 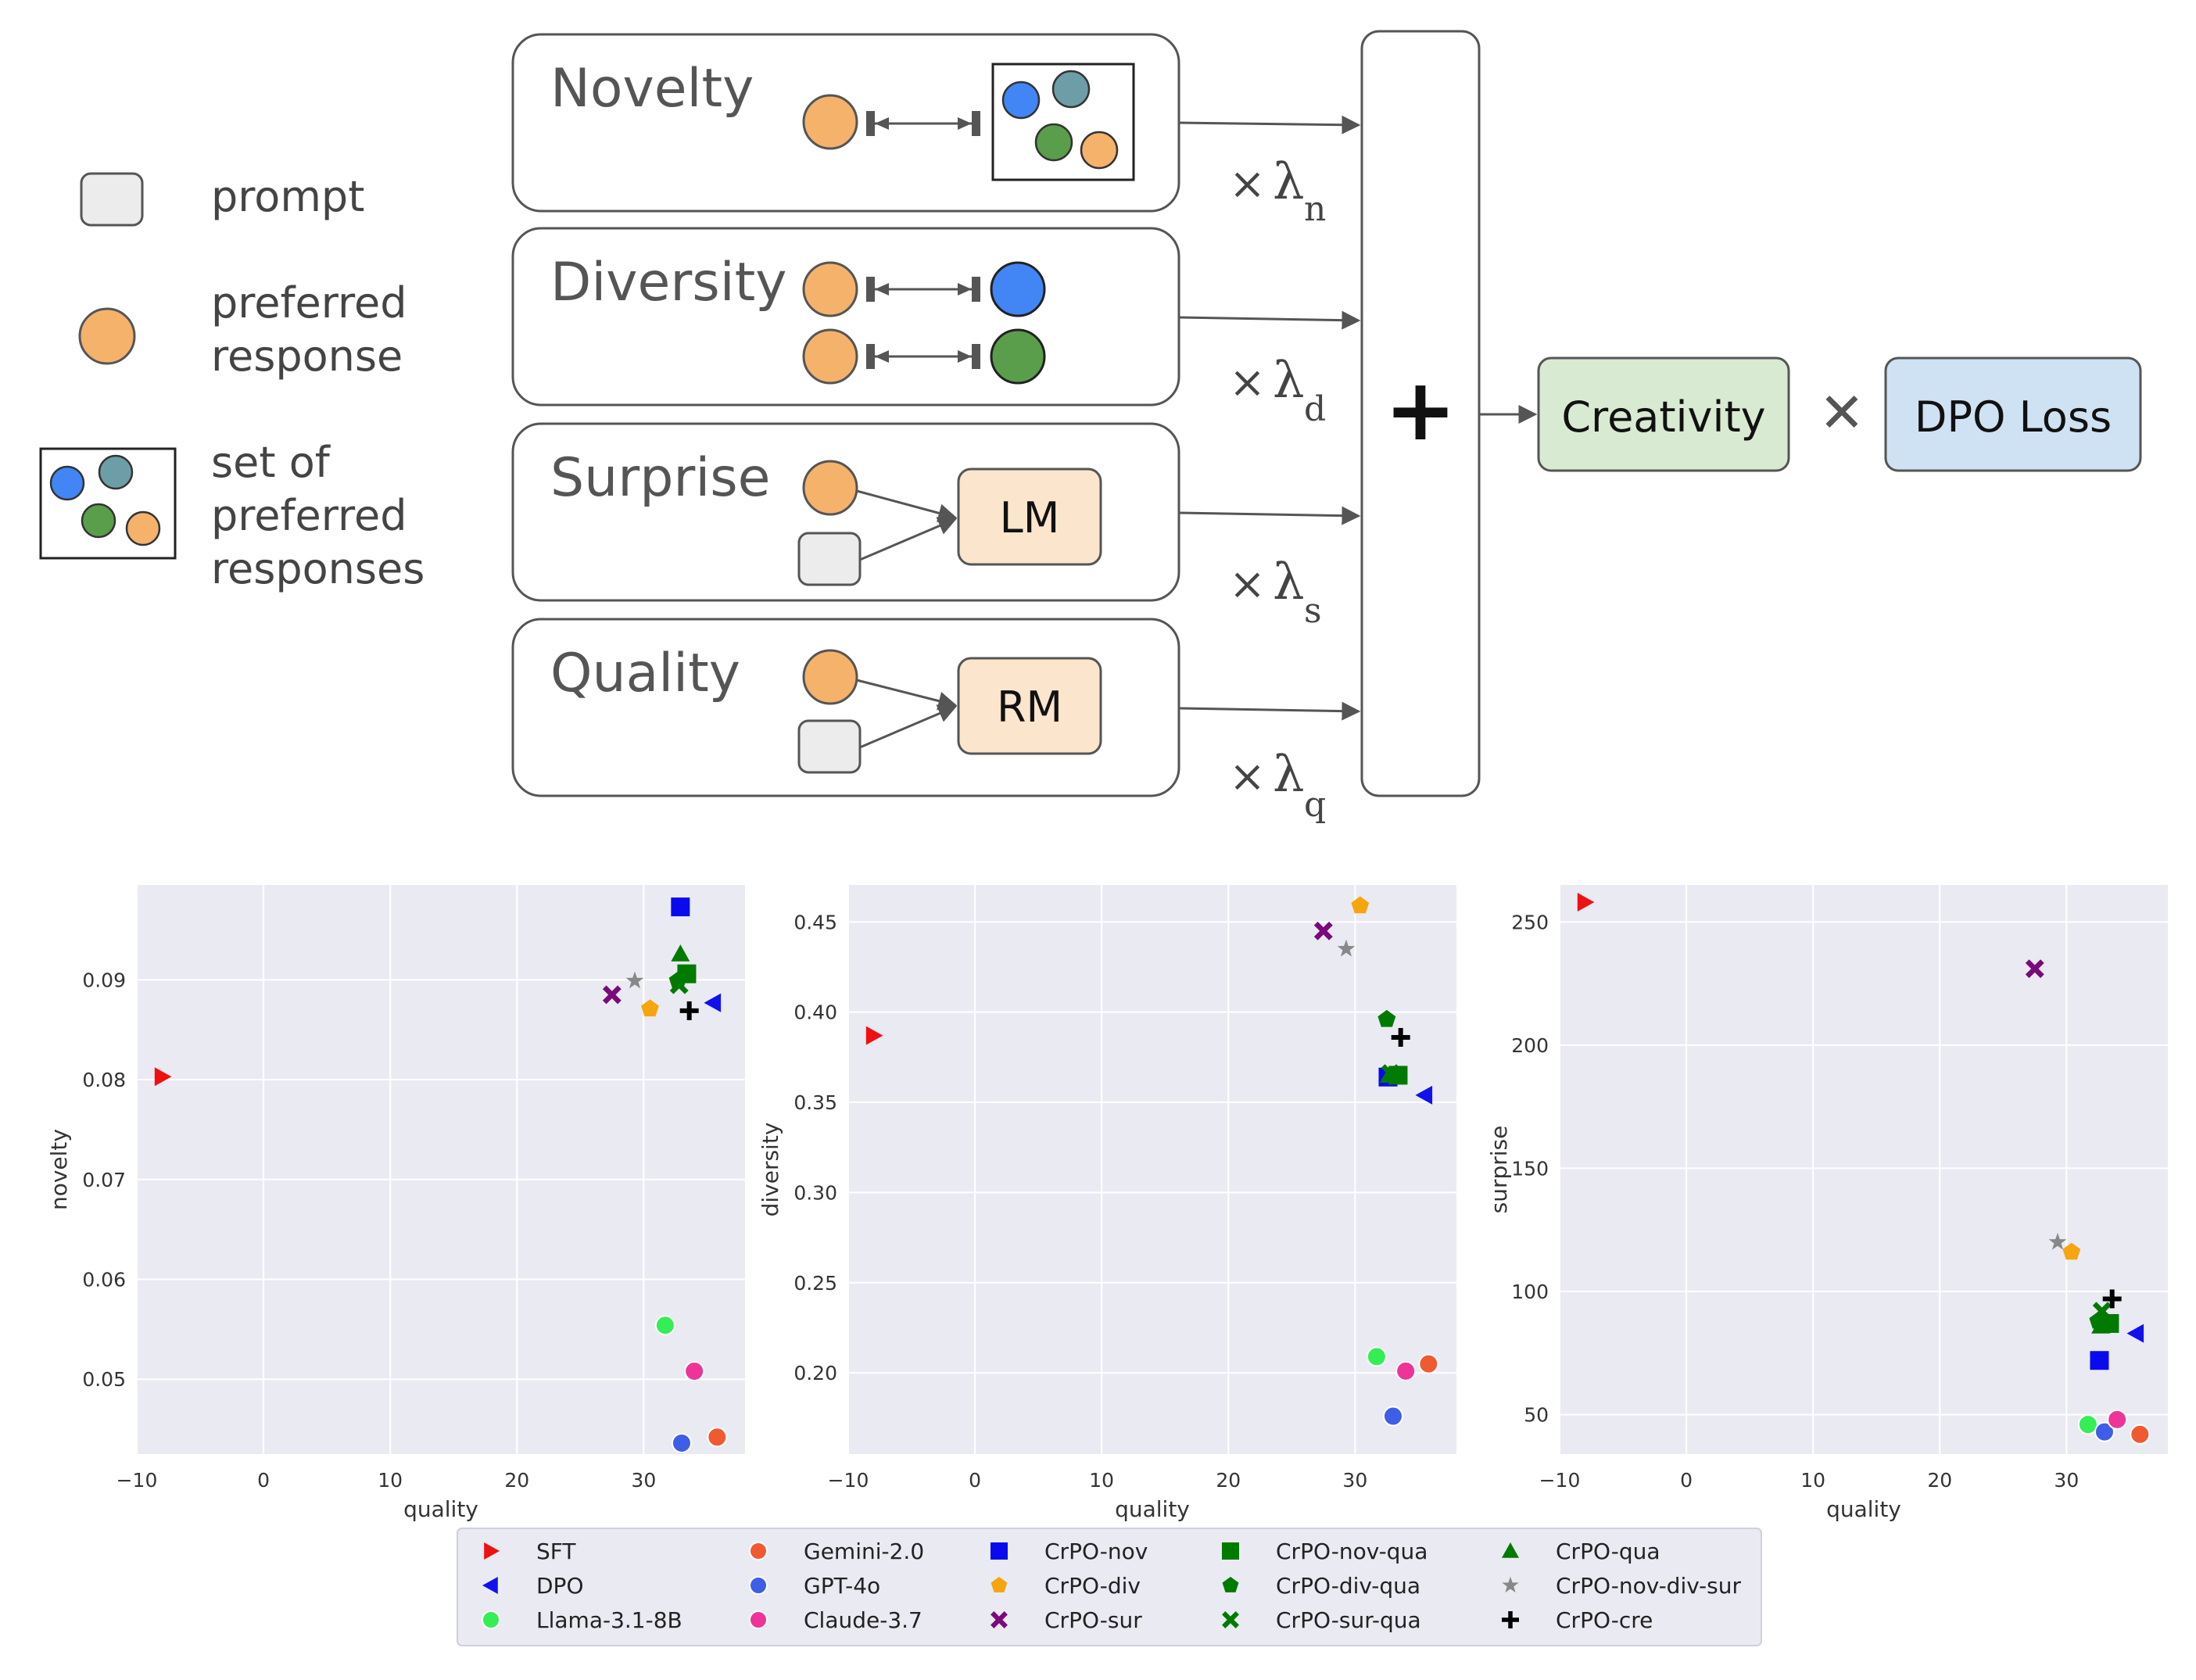 What do you see at coordinates (652, 89) in the screenshot?
I see `novelty-label: Novelty` at bounding box center [652, 89].